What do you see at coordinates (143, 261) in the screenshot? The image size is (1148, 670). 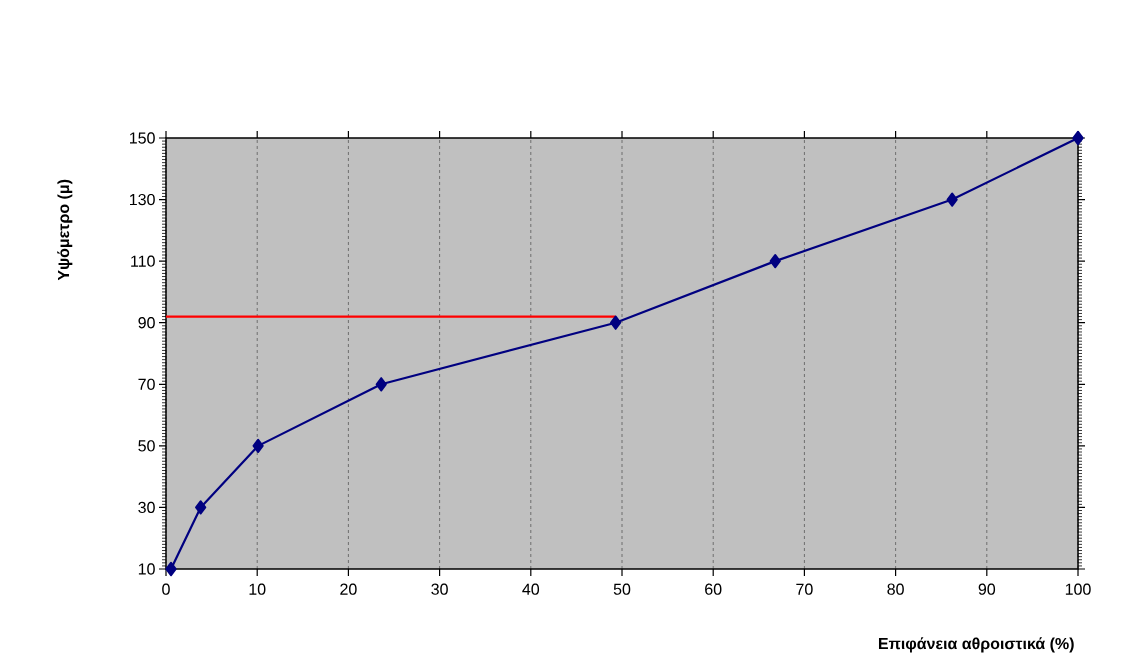 I see `y-tick-label: 110` at bounding box center [143, 261].